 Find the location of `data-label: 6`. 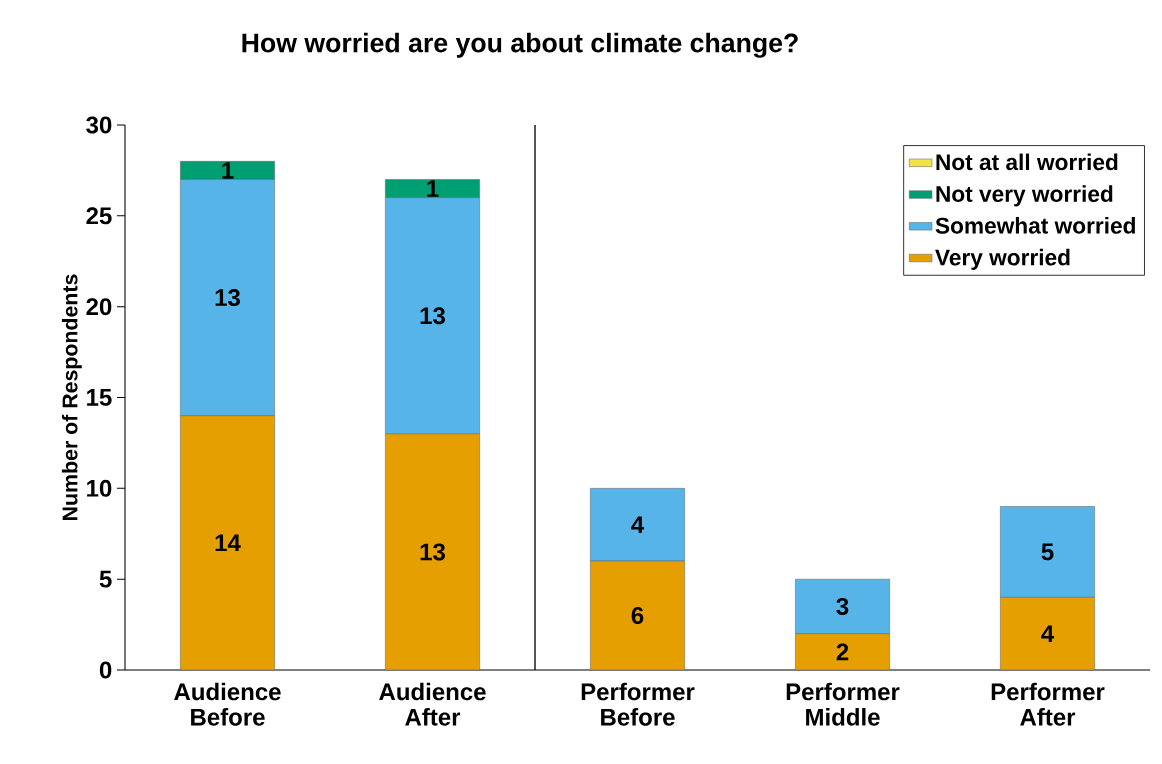

data-label: 6 is located at coordinates (637, 615).